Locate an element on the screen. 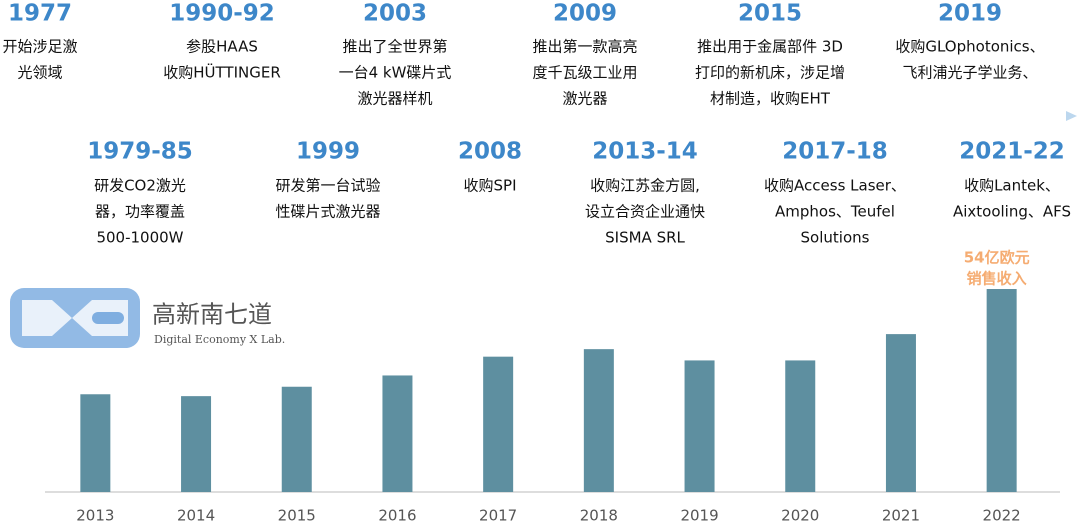 The width and height of the screenshot is (1080, 525). milestone-text: 收购Access Laser、 is located at coordinates (835, 186).